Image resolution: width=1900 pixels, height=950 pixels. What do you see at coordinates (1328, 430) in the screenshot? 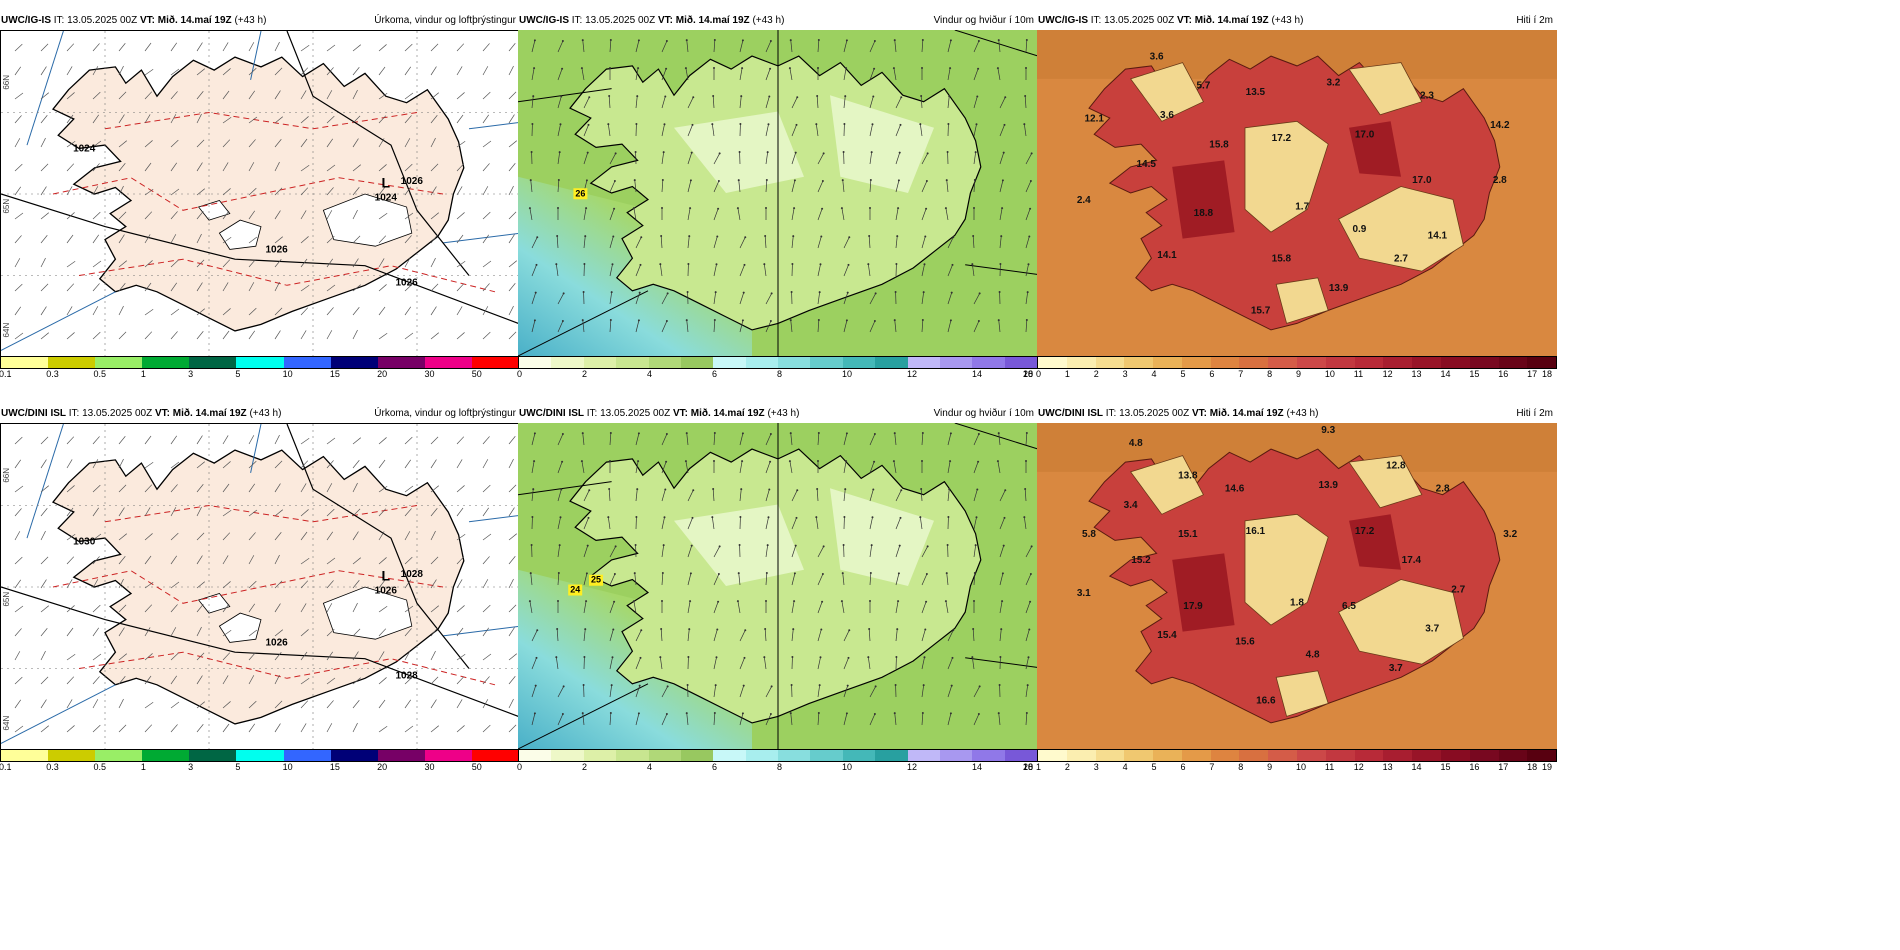
I see `temperature-label: 9.3` at bounding box center [1328, 430].